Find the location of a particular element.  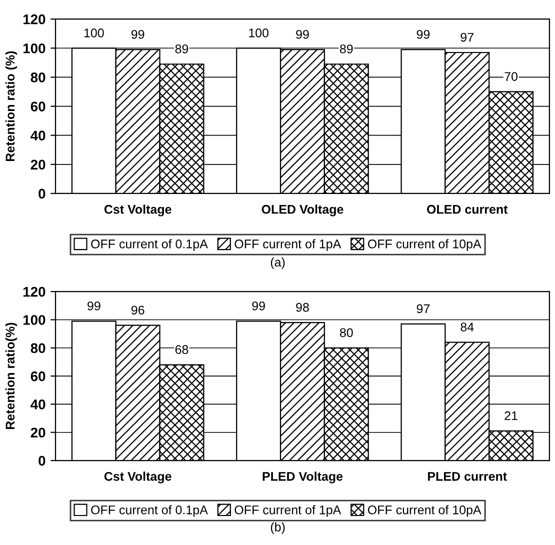

y-axis-title: Retention ratio (%) is located at coordinates (11, 106).